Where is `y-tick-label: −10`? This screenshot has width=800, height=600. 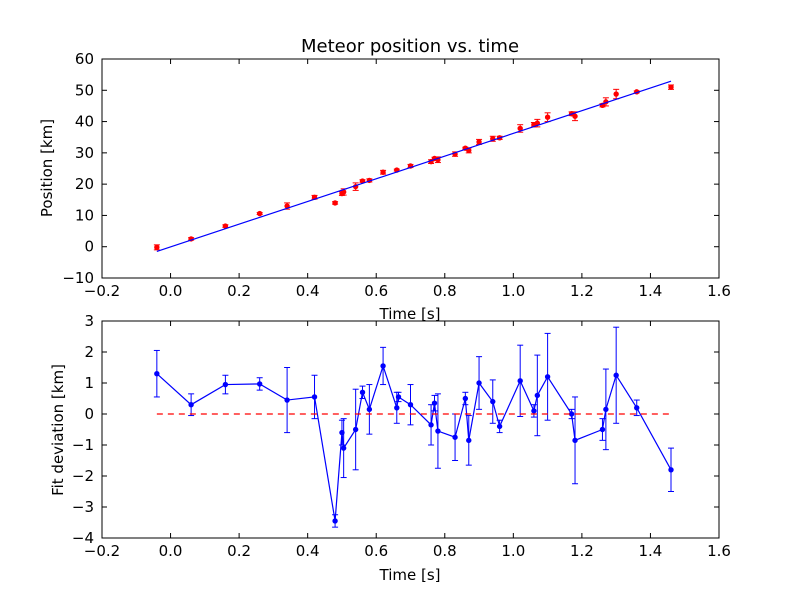
y-tick-label: −10 is located at coordinates (78, 278).